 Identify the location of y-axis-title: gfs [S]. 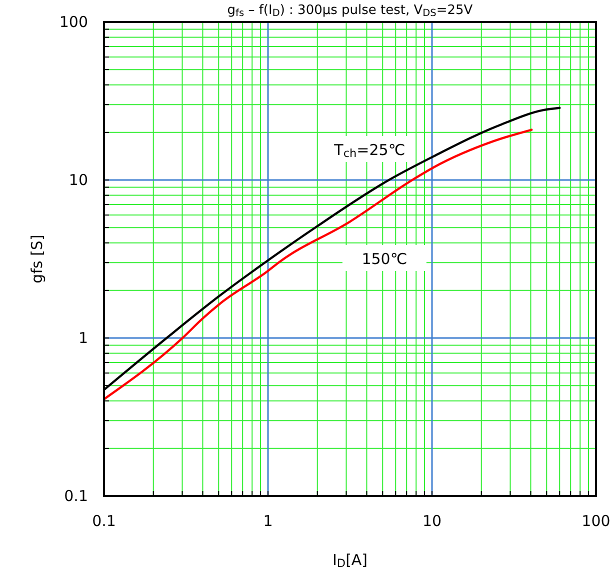
(37, 259).